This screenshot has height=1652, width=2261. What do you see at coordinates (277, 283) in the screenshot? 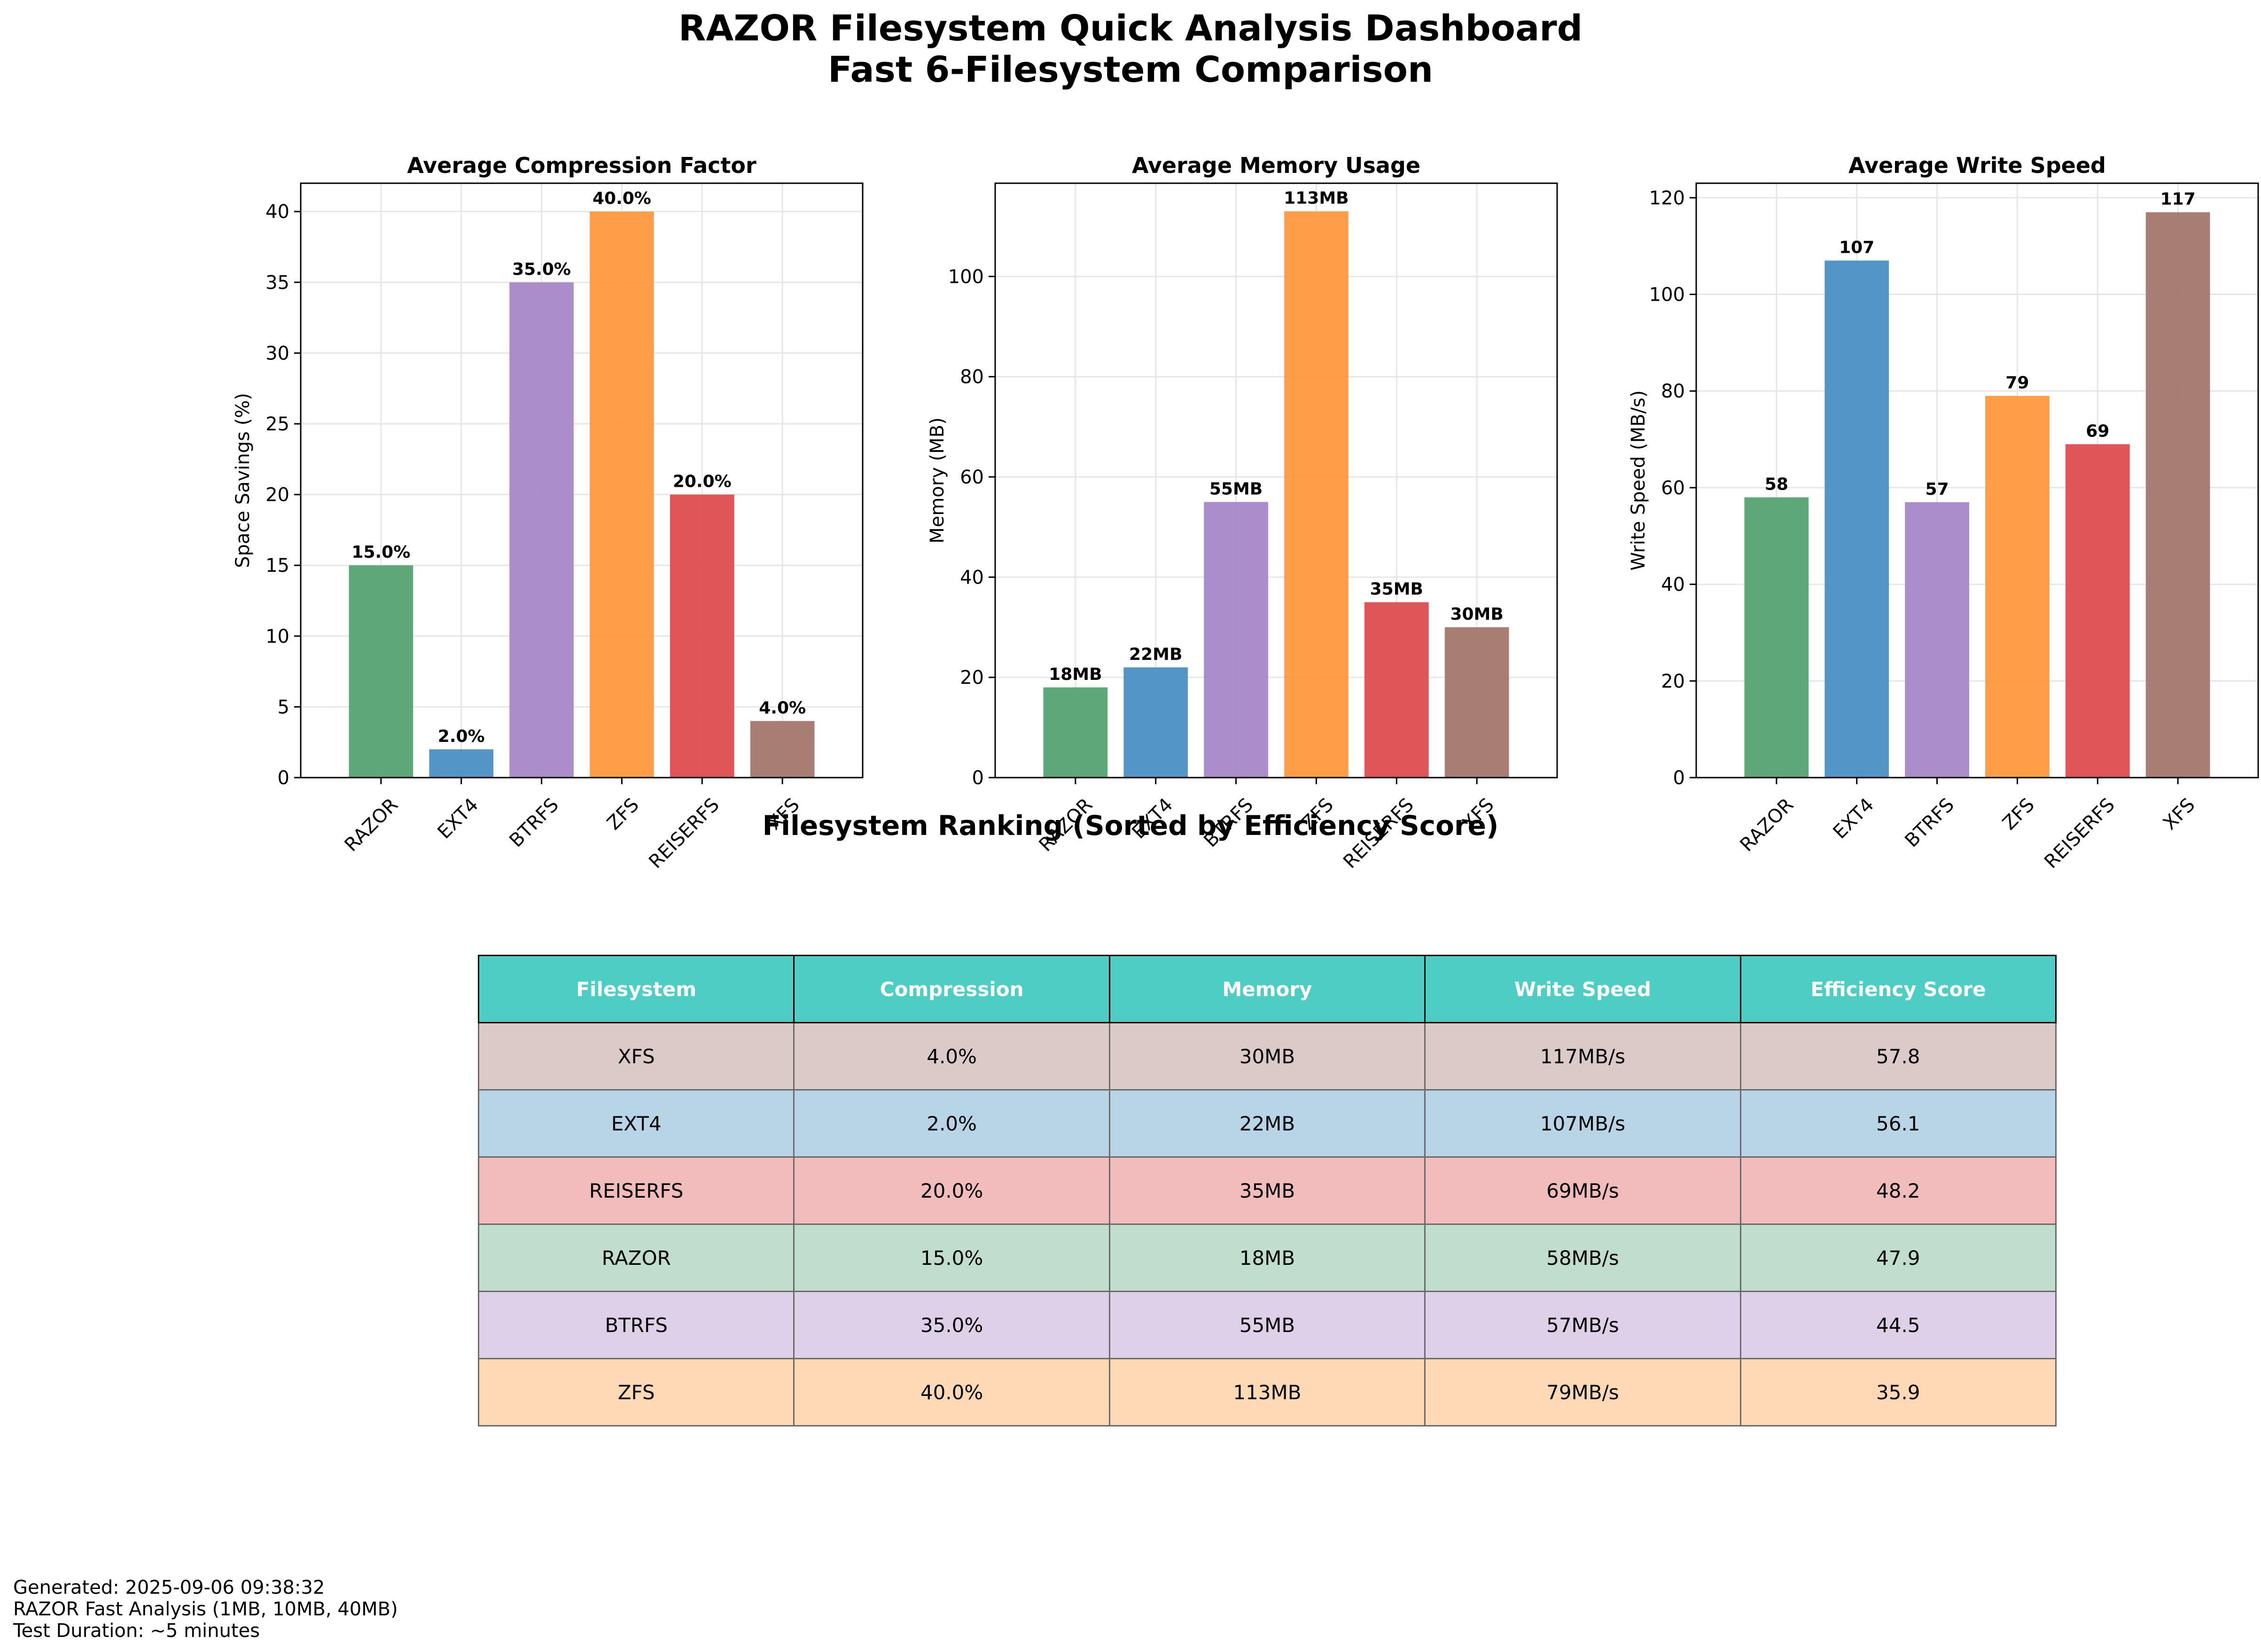
I see `y-tick-label: 35` at bounding box center [277, 283].